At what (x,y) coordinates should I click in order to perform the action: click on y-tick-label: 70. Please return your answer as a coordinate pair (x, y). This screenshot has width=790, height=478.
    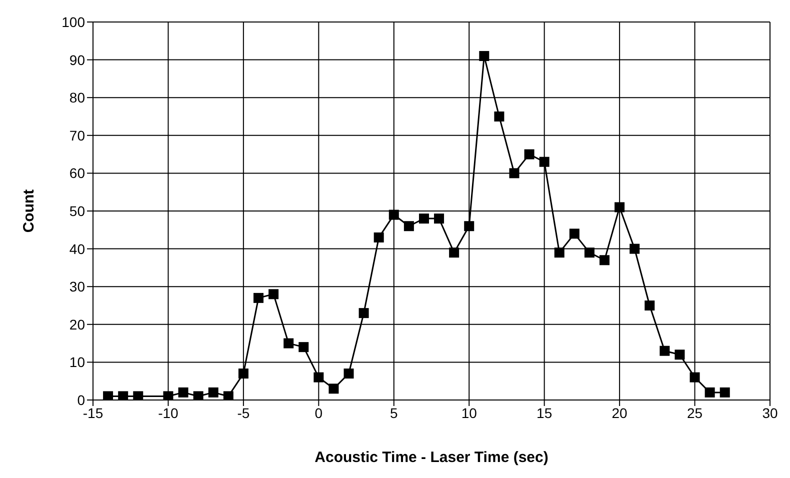
    Looking at the image, I should click on (77, 135).